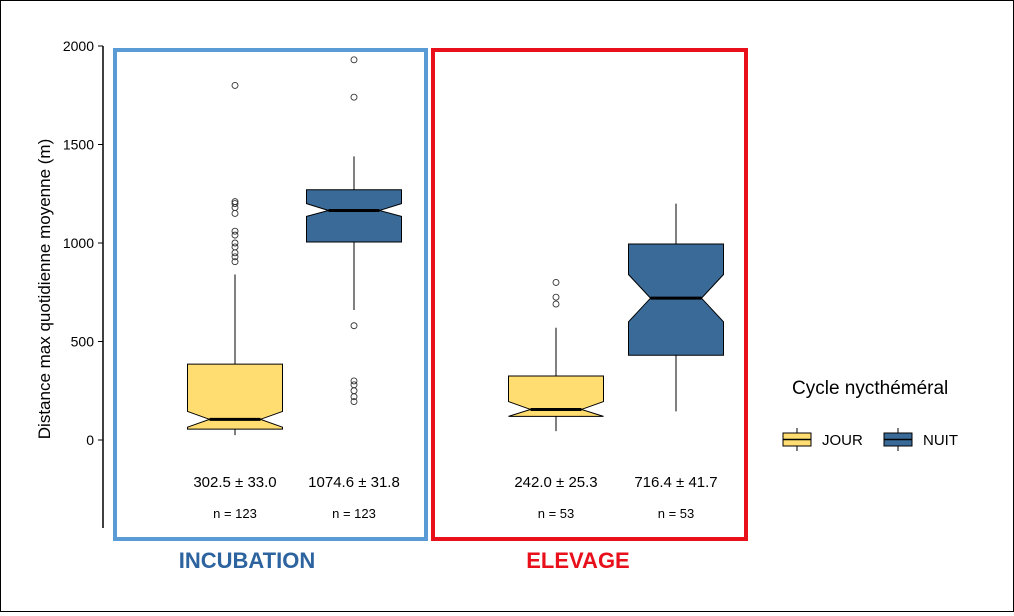  I want to click on y-tick-label: 0, so click(90, 440).